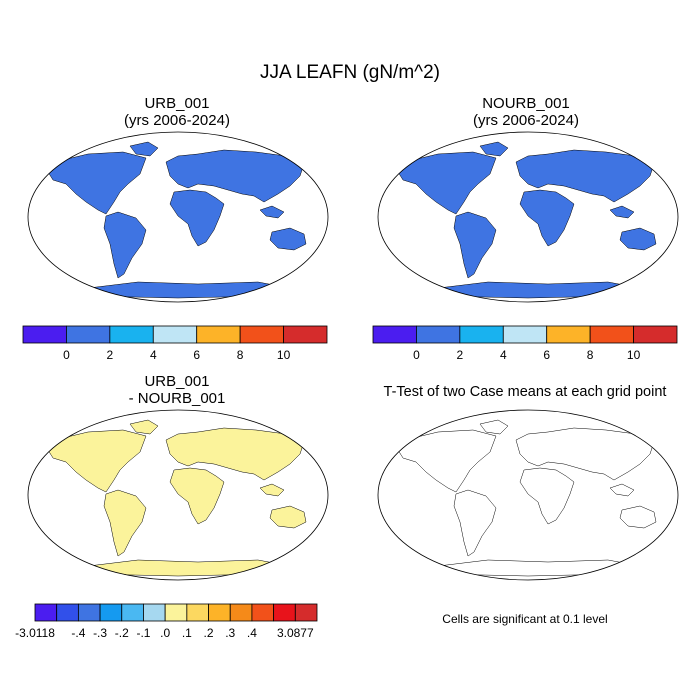  Describe the element at coordinates (460, 355) in the screenshot. I see `colorbar-nourb-tick-label: 2` at that location.